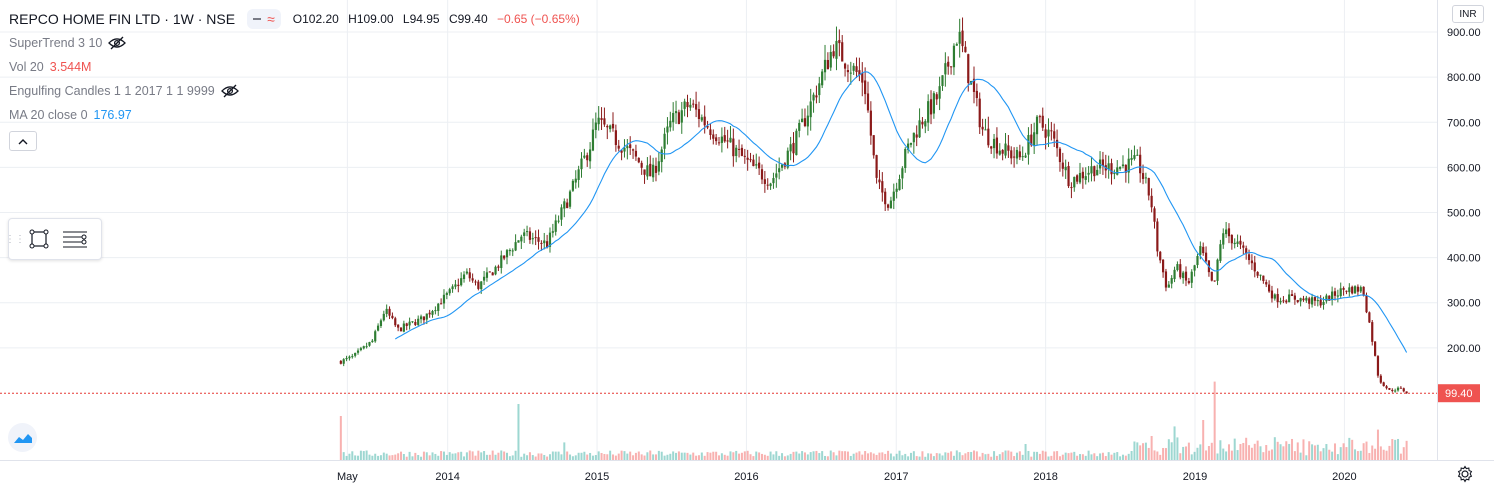  I want to click on indicator-volume: Vol 20 3.544M, so click(297, 67).